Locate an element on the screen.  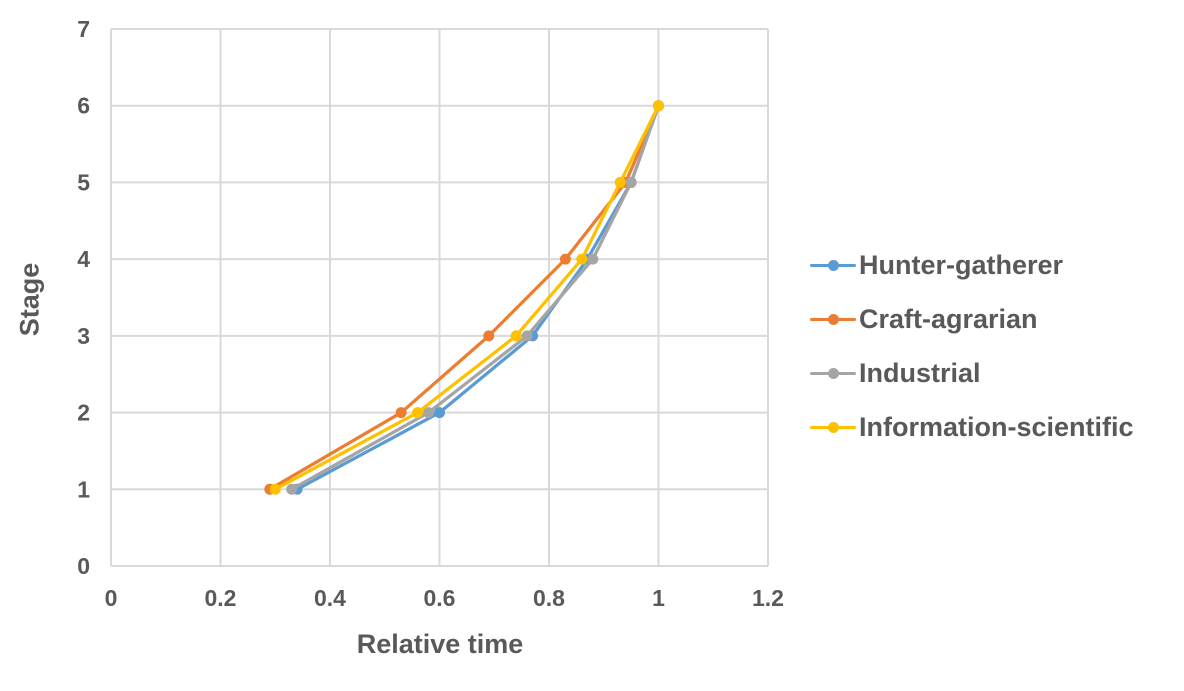
svg-text: 6 is located at coordinates (83, 106).